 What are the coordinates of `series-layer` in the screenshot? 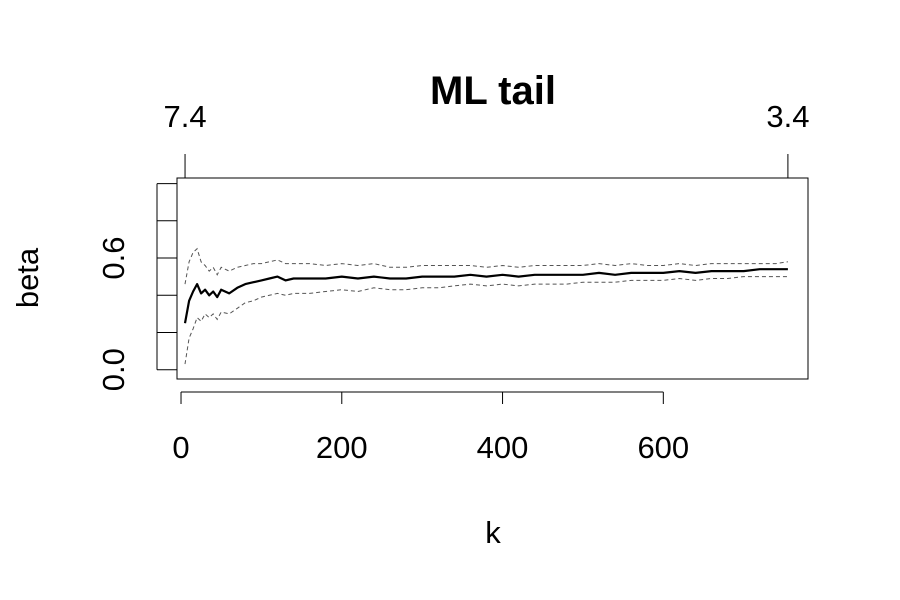 It's located at (485, 306).